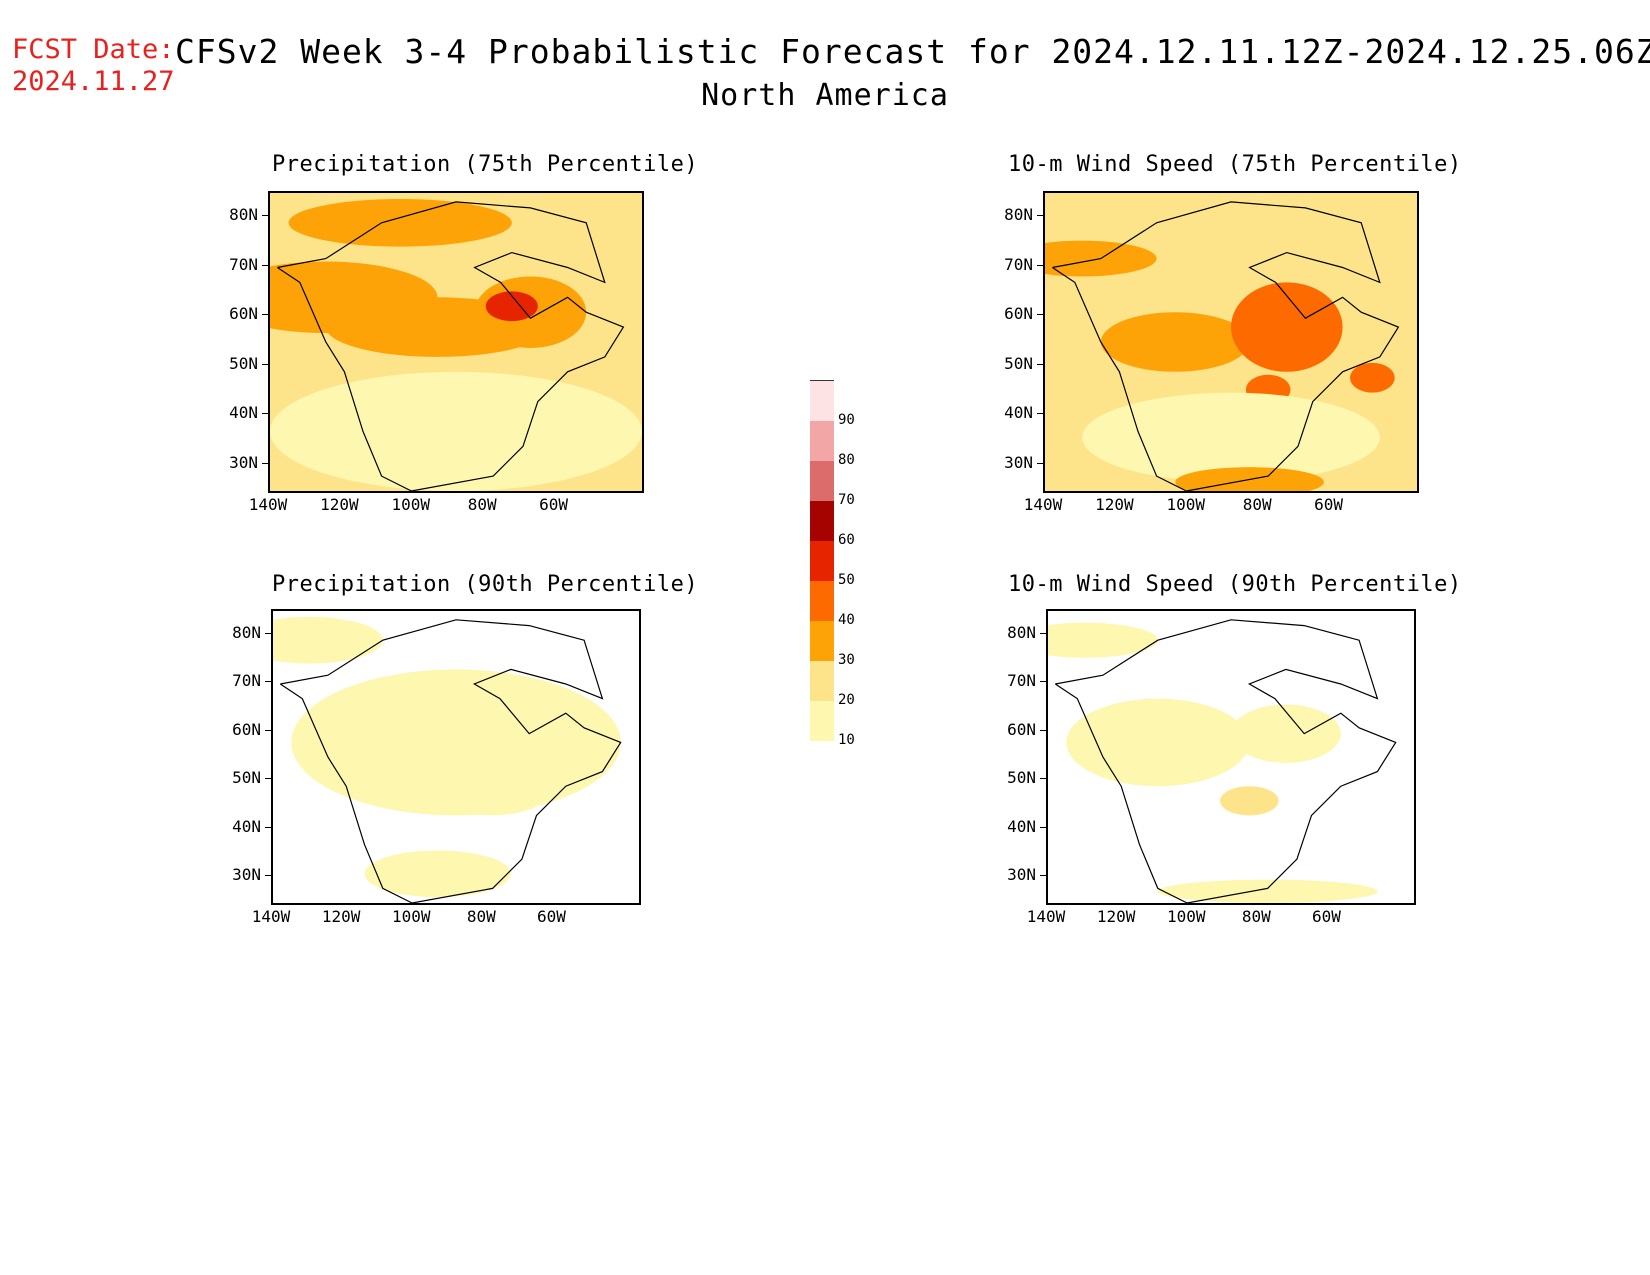 Image resolution: width=1650 pixels, height=1275 pixels. I want to click on panel-title: 10-m Wind Speed (75th Percentile), so click(1235, 164).